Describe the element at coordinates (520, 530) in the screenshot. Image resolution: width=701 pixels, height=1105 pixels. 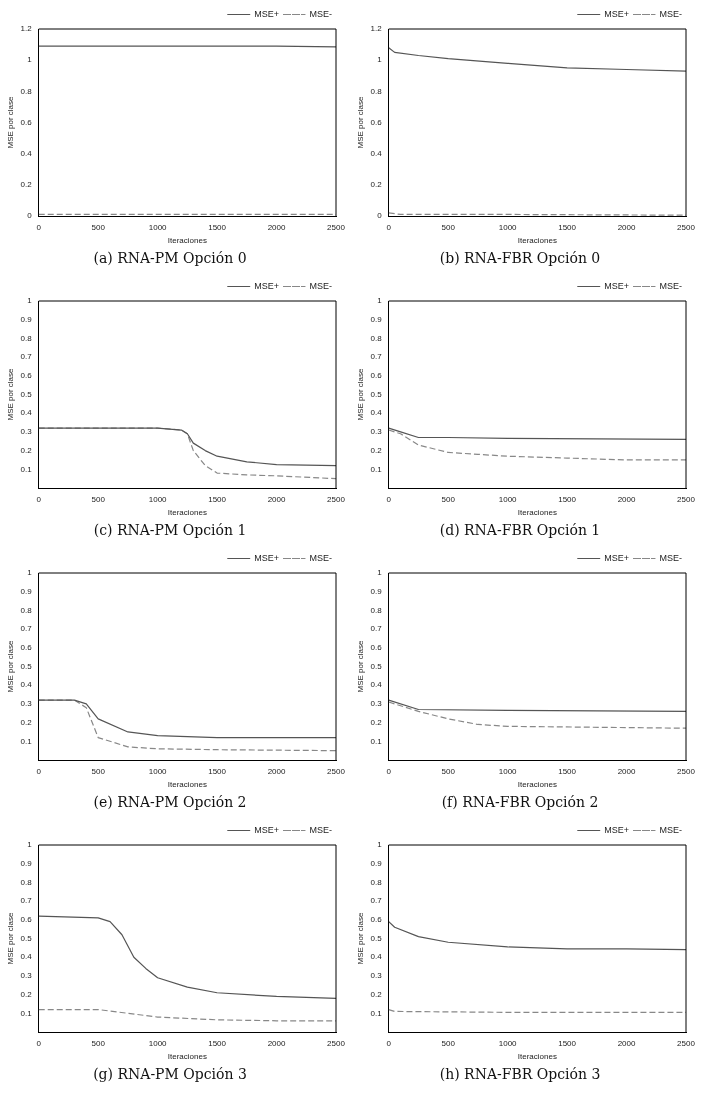
I see `text: (d) RNA-FBR Opción 1` at that location.